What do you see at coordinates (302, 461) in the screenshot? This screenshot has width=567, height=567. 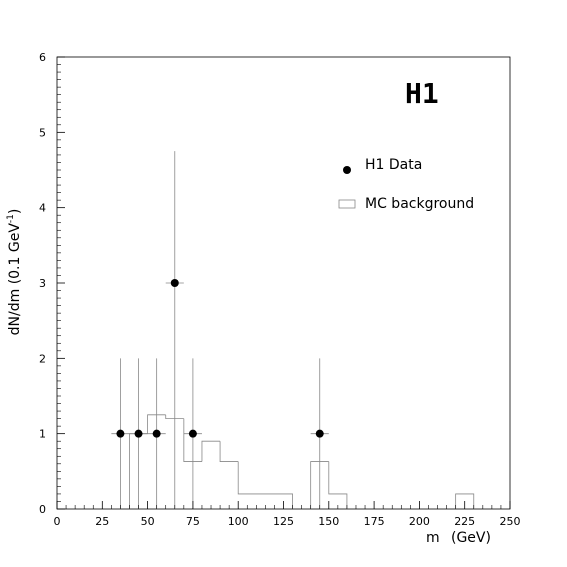 I see `mc-background-histogram` at bounding box center [302, 461].